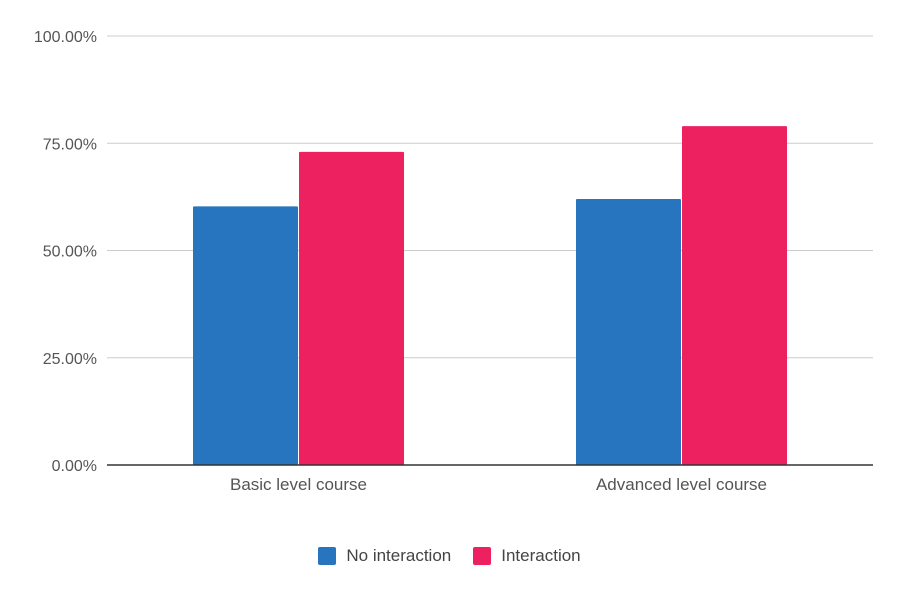  I want to click on legend-item-no-interaction: No interaction, so click(384, 556).